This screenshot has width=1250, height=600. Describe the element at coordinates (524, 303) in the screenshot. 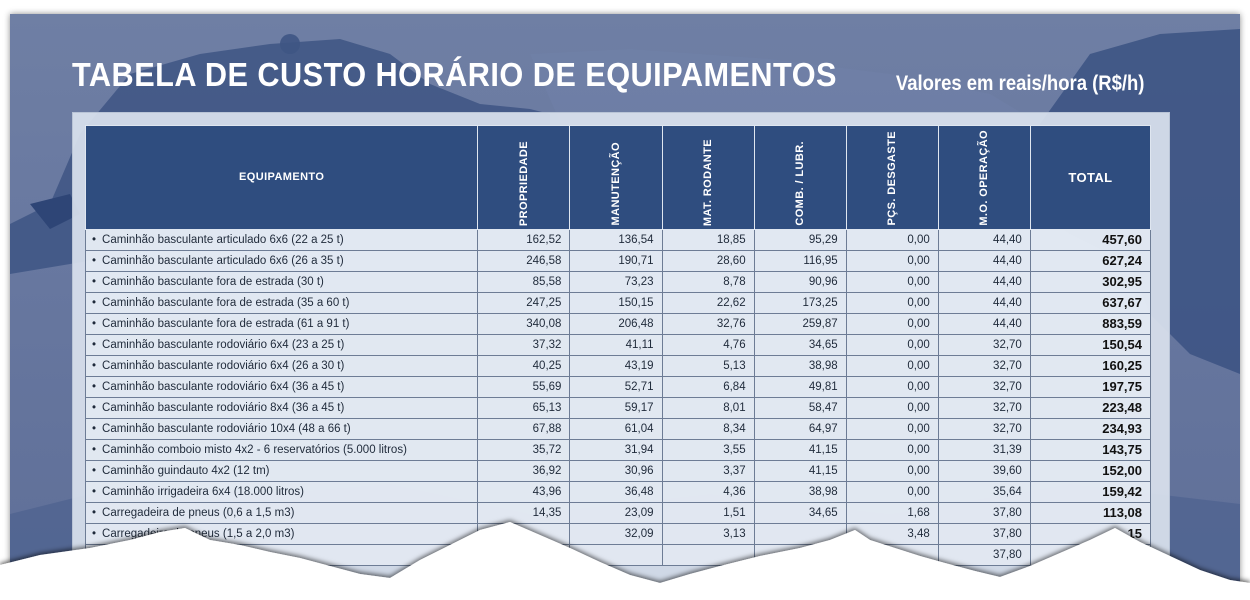

I see `propriedade-cell: 247,25` at that location.